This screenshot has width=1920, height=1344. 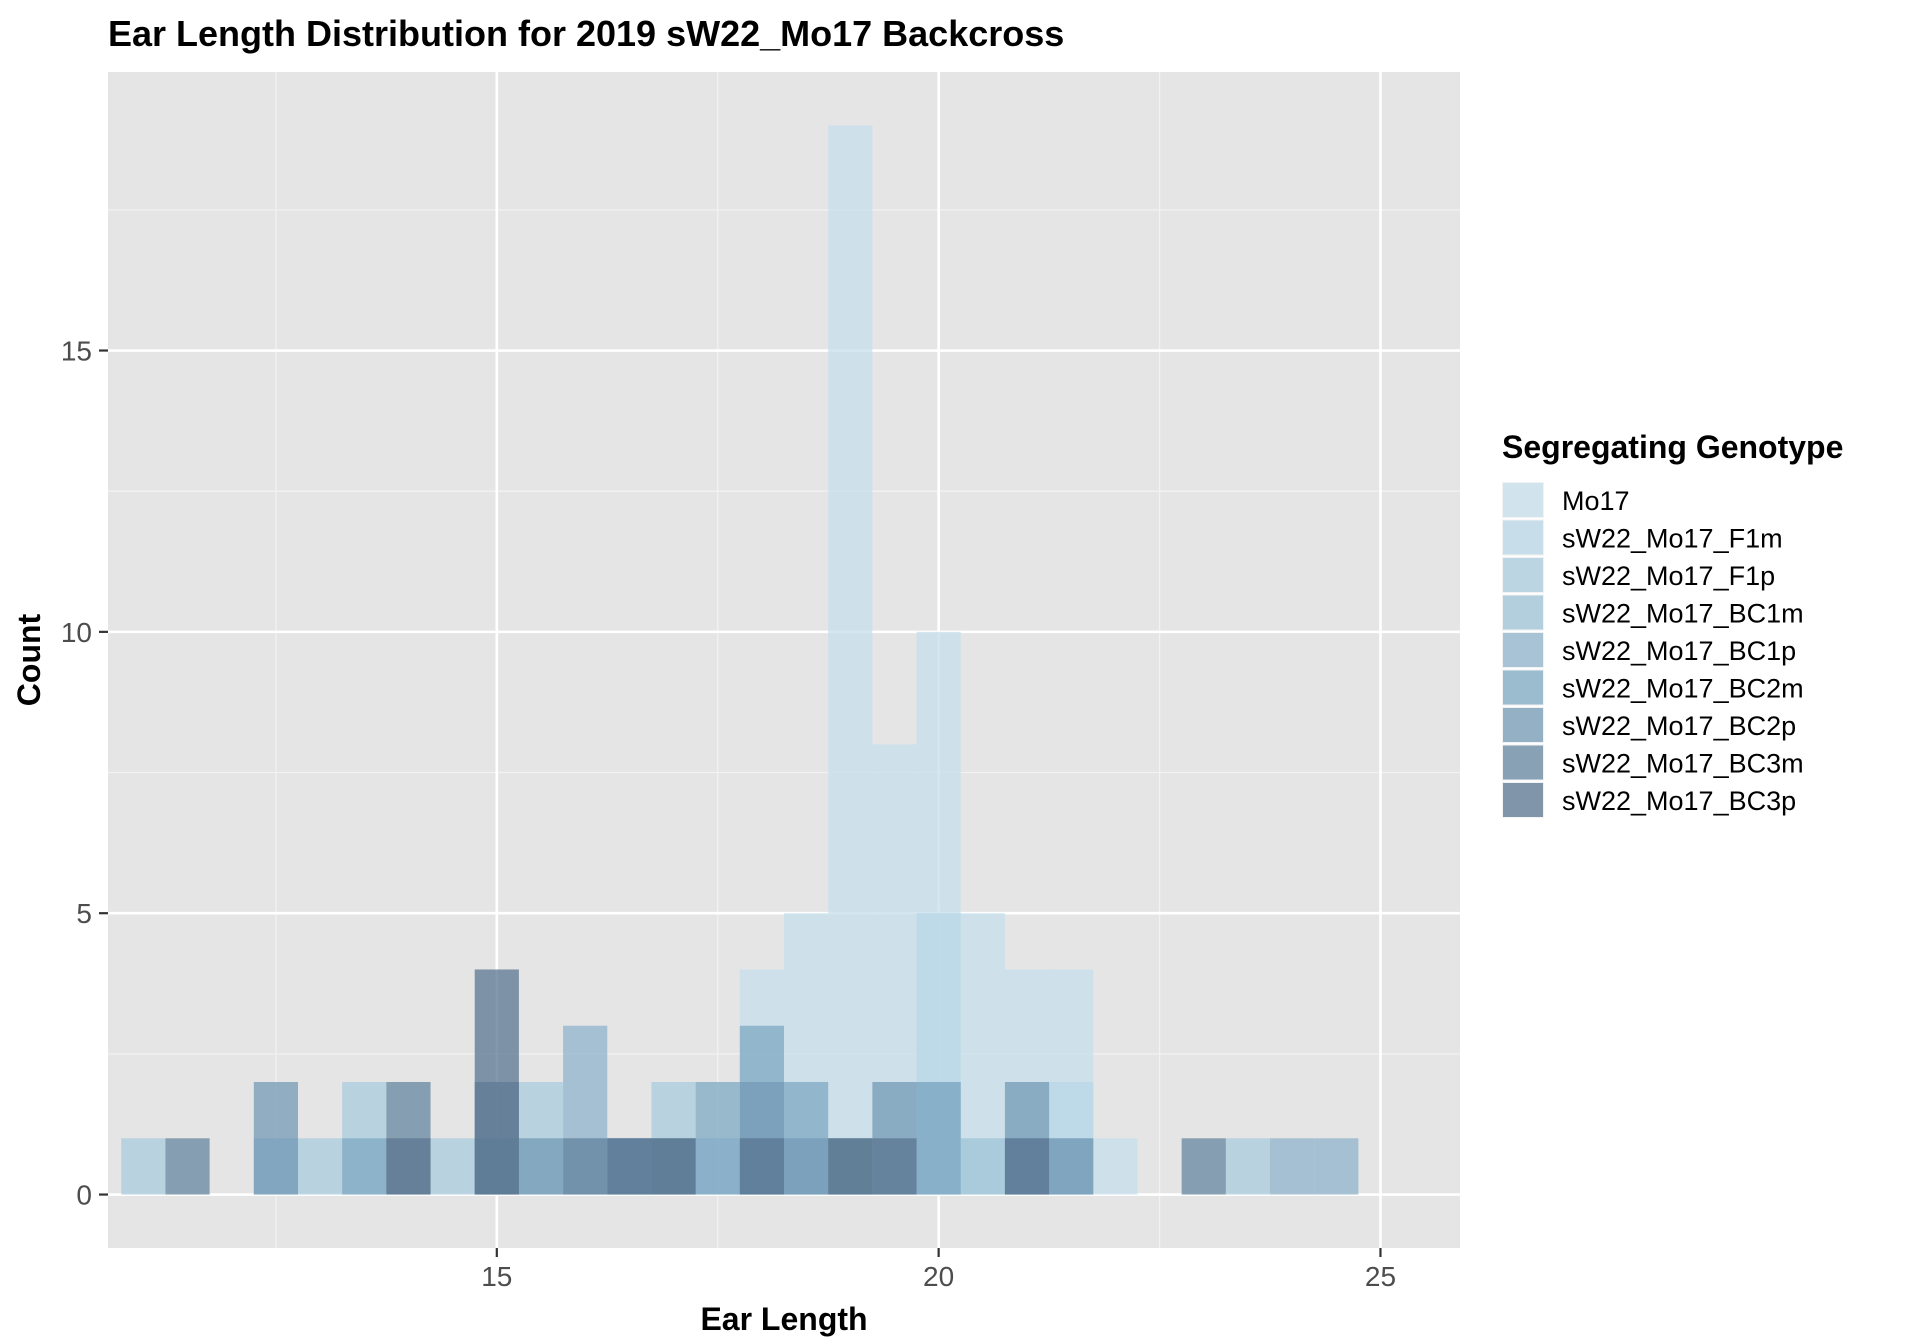 I want to click on y-tick-label: 10, so click(x=76, y=632).